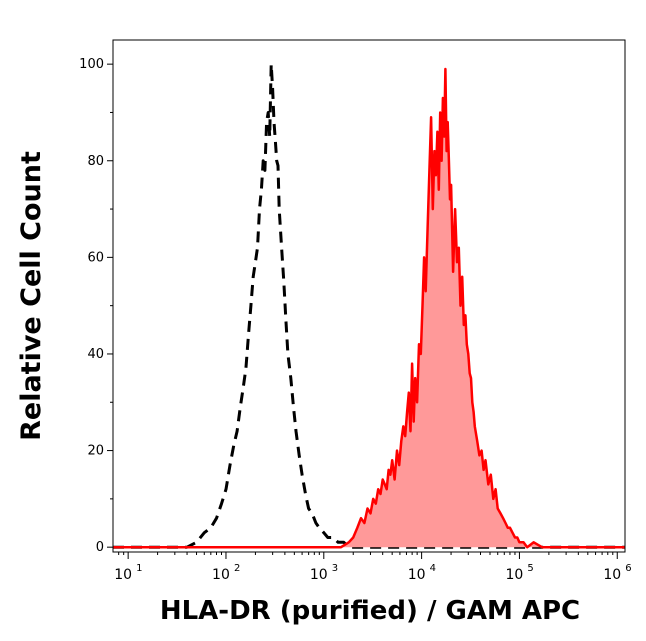 Image resolution: width=646 pixels, height=641 pixels. What do you see at coordinates (237, 568) in the screenshot?
I see `x-tick-label-exponent: 2` at bounding box center [237, 568].